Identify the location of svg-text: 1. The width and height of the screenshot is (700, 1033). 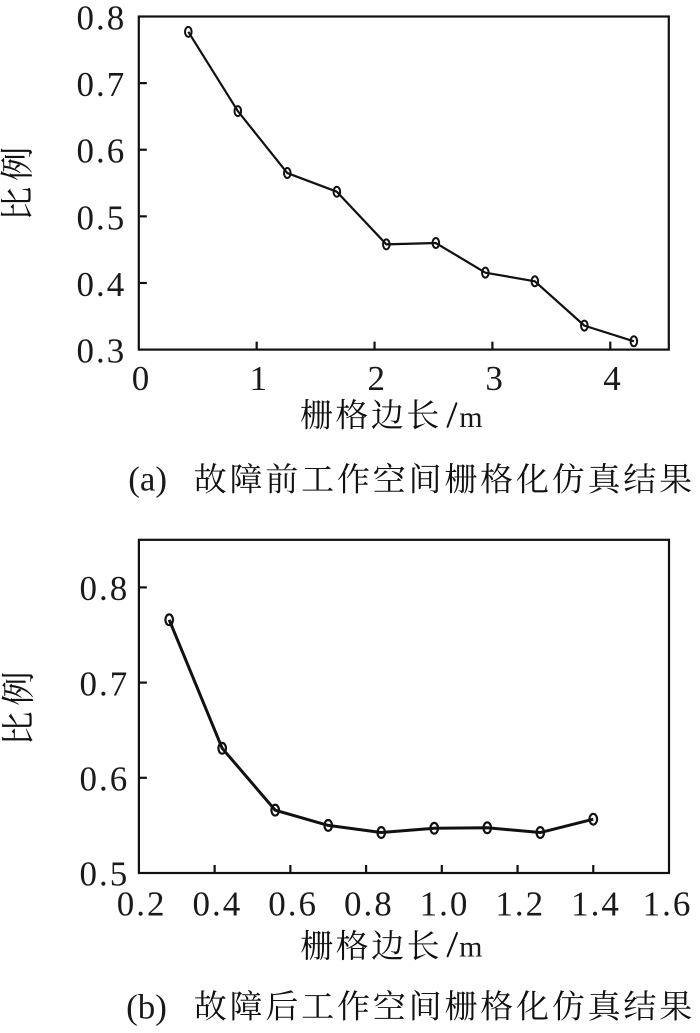
(259, 378).